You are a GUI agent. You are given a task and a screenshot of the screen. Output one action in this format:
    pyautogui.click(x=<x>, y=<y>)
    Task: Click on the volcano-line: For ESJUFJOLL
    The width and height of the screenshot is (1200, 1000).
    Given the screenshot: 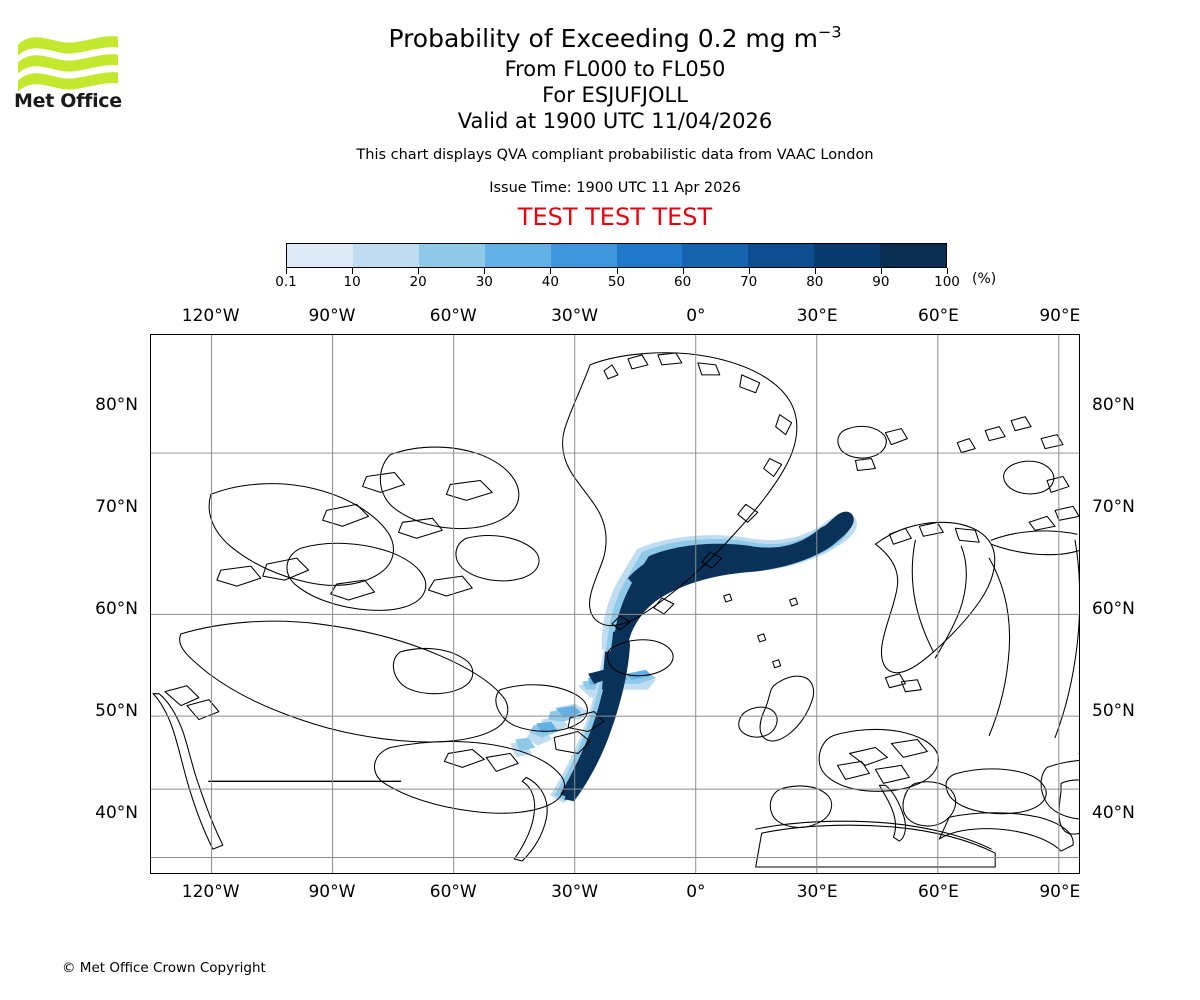 What is the action you would take?
    pyautogui.click(x=615, y=95)
    